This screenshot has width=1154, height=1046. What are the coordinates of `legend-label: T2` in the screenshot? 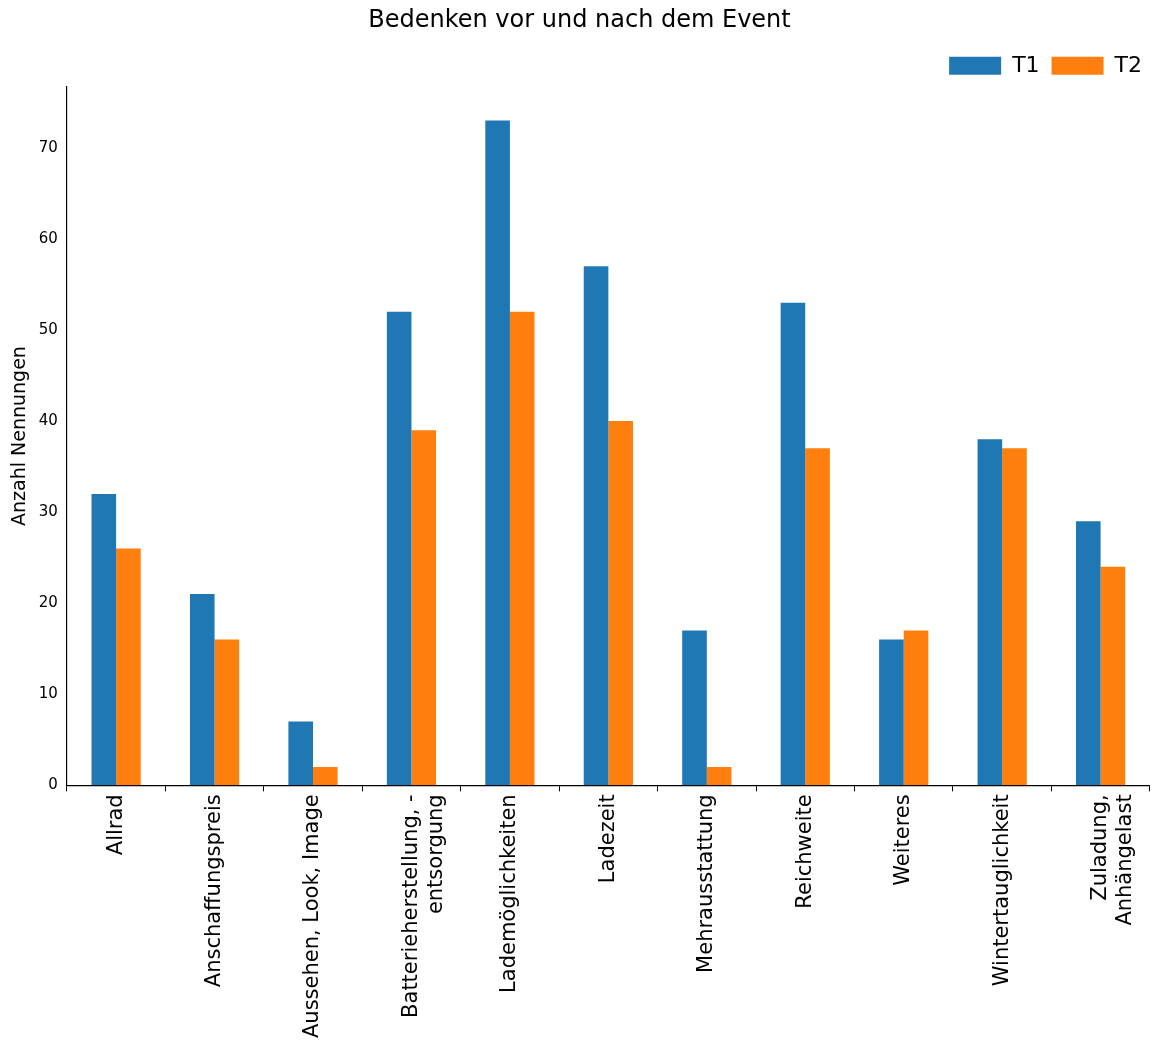 It's located at (1127, 64).